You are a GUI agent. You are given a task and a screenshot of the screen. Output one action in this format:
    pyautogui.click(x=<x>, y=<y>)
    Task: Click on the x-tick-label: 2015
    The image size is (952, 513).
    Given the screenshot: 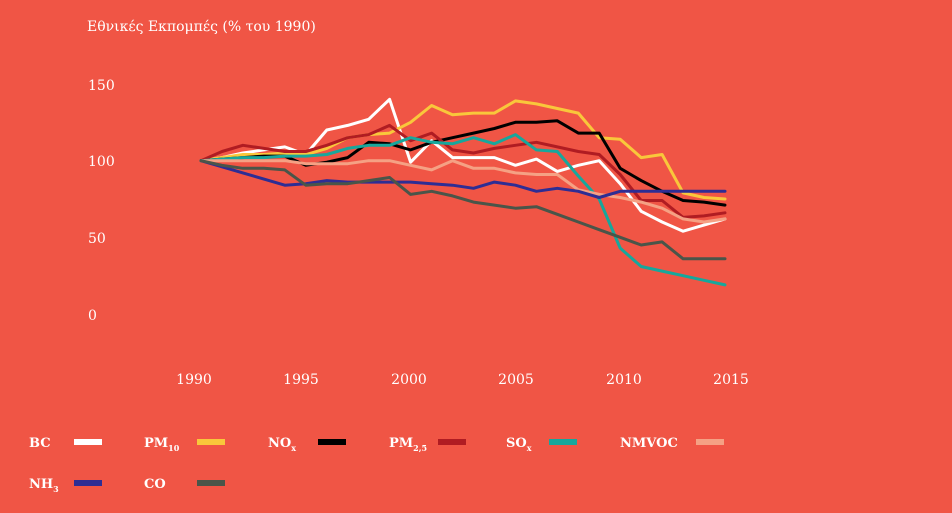 What is the action you would take?
    pyautogui.click(x=731, y=380)
    